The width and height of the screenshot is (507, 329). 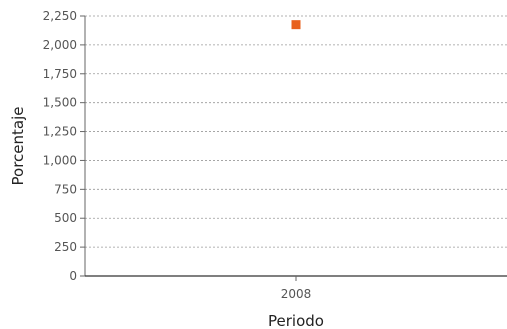 What do you see at coordinates (64, 146) in the screenshot?
I see `y-ticks: 0 250 500 750 1,000 1,250 1,500 1,750 2,000 2,250` at bounding box center [64, 146].